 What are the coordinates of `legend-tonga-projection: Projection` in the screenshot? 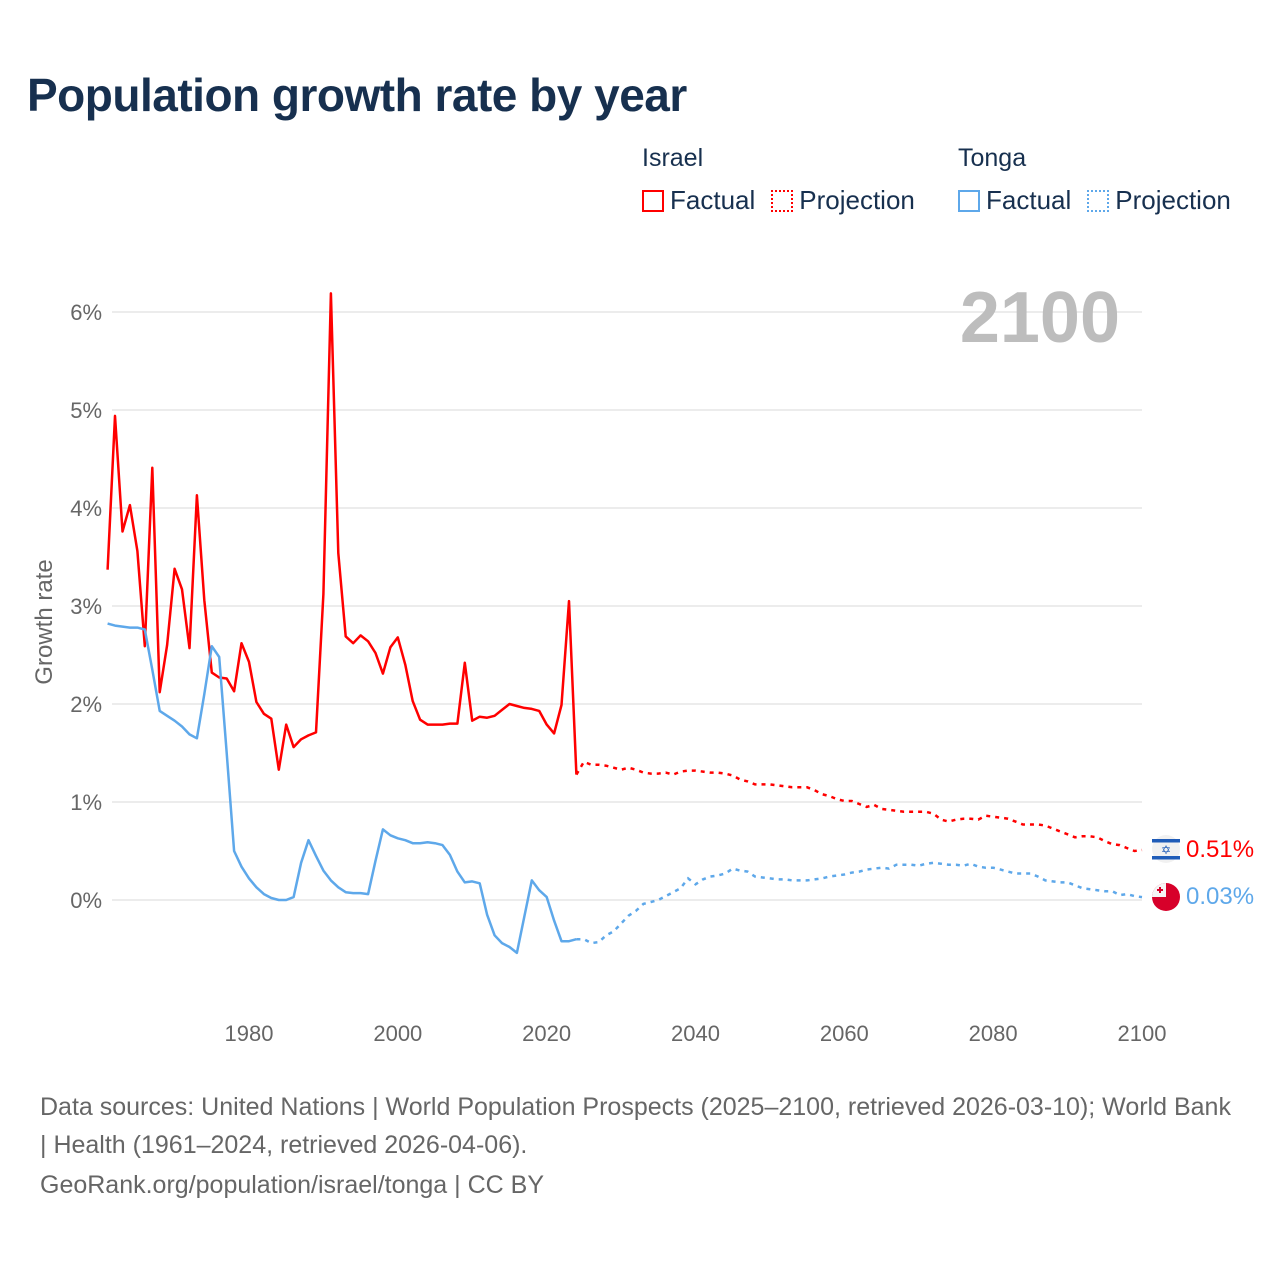 It's located at (1159, 200).